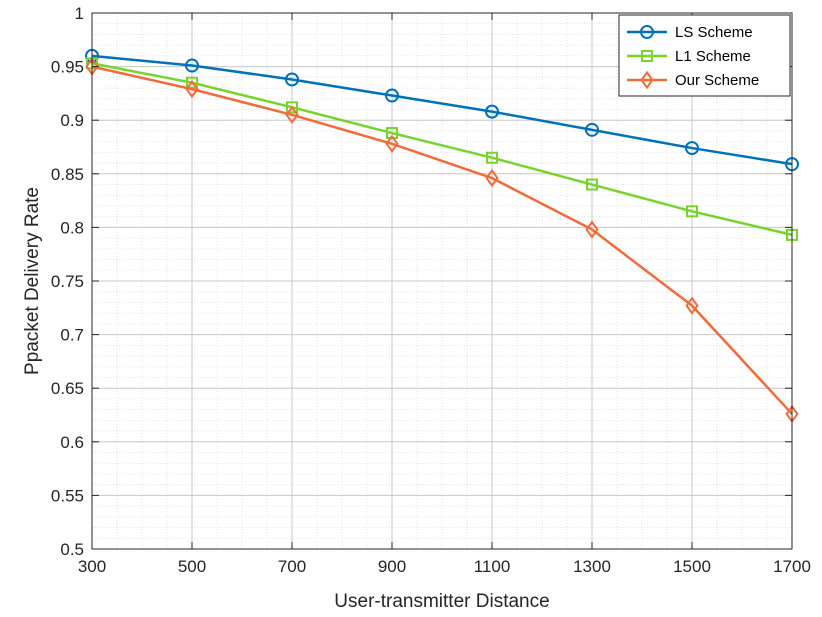  Describe the element at coordinates (192, 566) in the screenshot. I see `x-tick-label: 500` at that location.